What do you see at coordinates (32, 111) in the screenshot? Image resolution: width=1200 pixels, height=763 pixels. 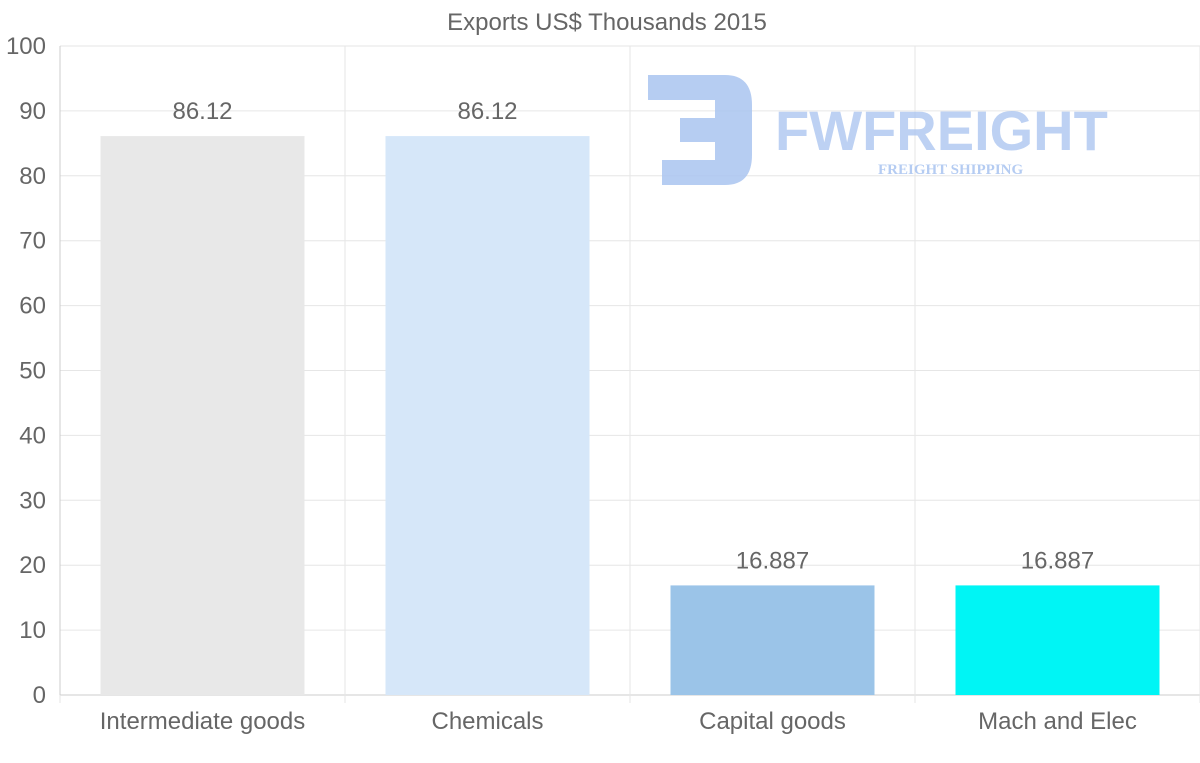 I see `y-tick-label: 90` at bounding box center [32, 111].